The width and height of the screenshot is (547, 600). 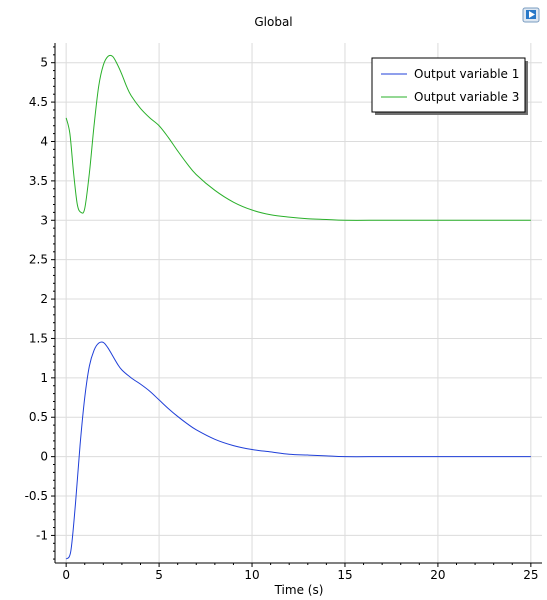 What do you see at coordinates (44, 220) in the screenshot?
I see `y-tick-label: 3` at bounding box center [44, 220].